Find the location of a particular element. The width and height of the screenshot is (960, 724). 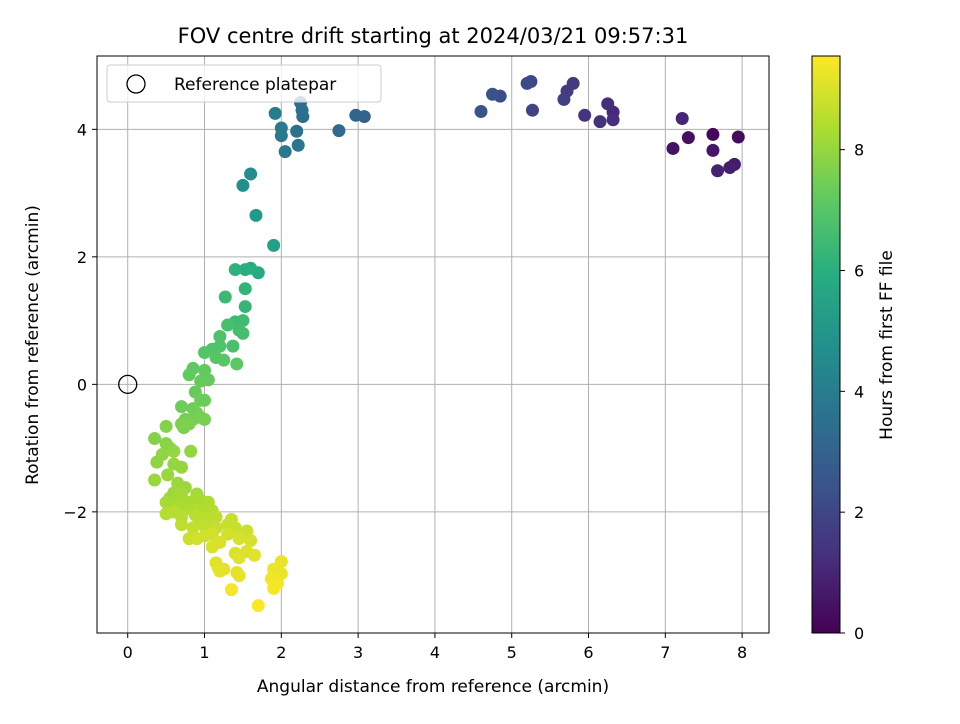

legend-box is located at coordinates (244, 83).